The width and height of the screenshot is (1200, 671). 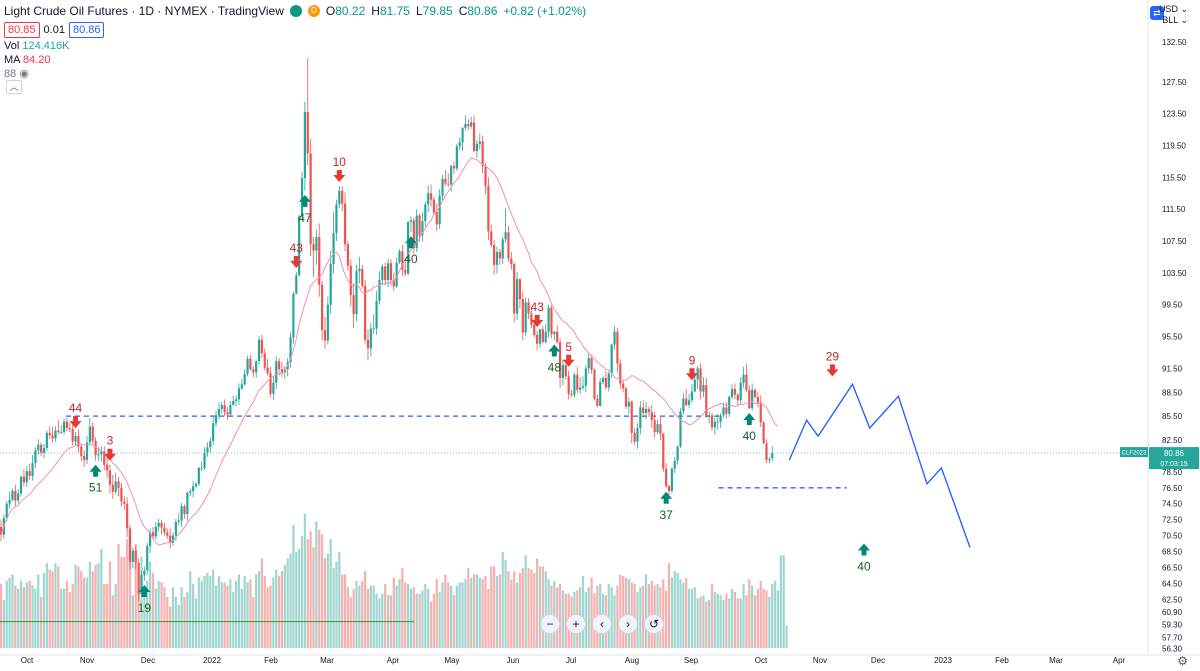 I want to click on price-tick-label: 56.30, so click(x=1172, y=649).